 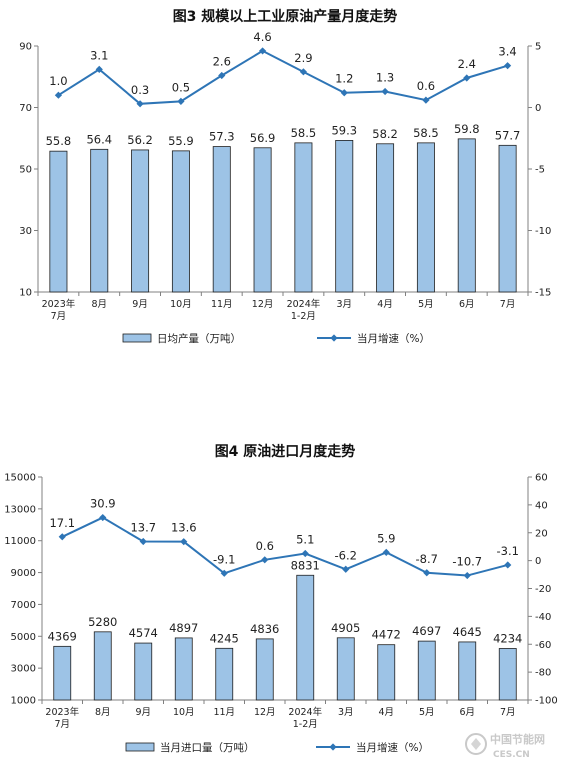 What do you see at coordinates (386, 635) in the screenshot?
I see `chart2-bar-value-label: 4472` at bounding box center [386, 635].